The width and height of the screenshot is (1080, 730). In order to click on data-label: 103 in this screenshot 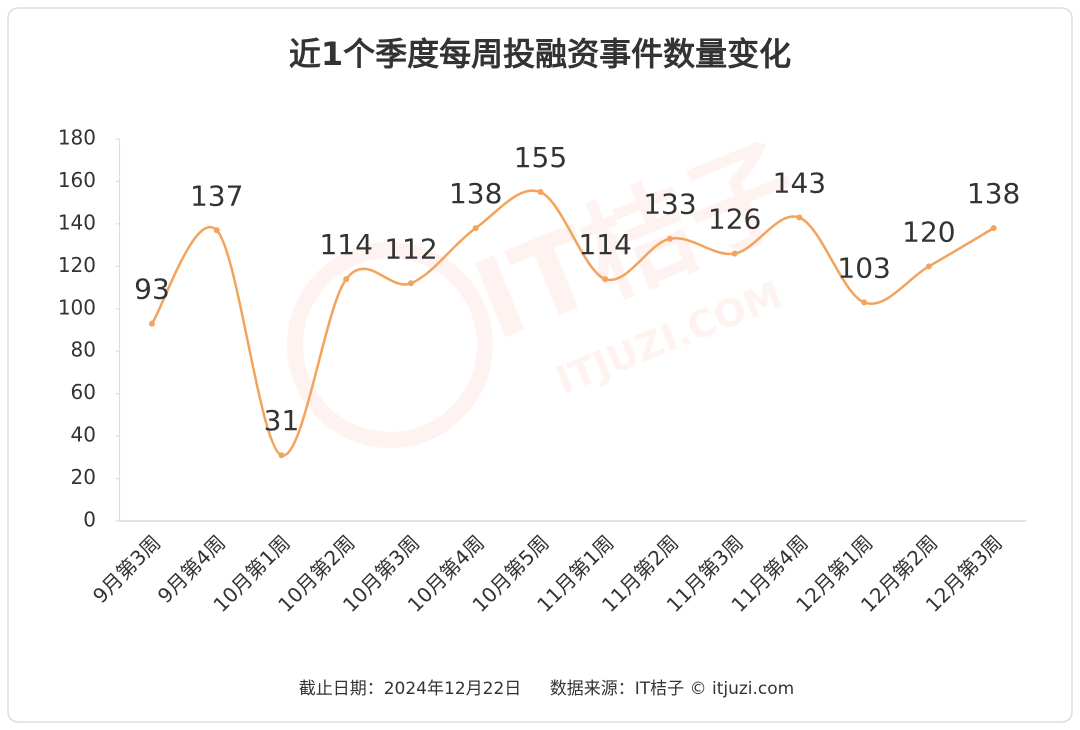, I will do `click(863, 267)`.